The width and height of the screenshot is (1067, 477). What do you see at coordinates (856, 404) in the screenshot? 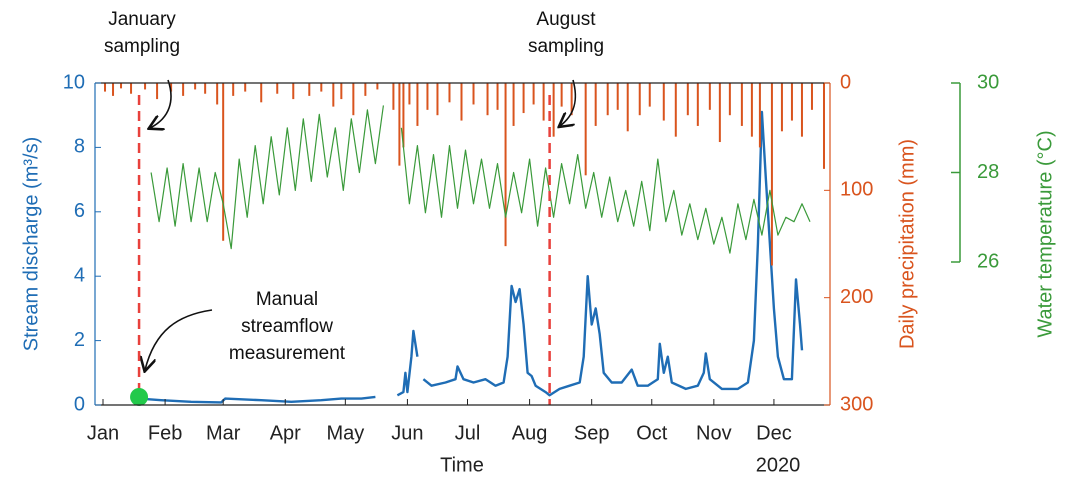
I see `y2-tick-label: 300` at bounding box center [856, 404].